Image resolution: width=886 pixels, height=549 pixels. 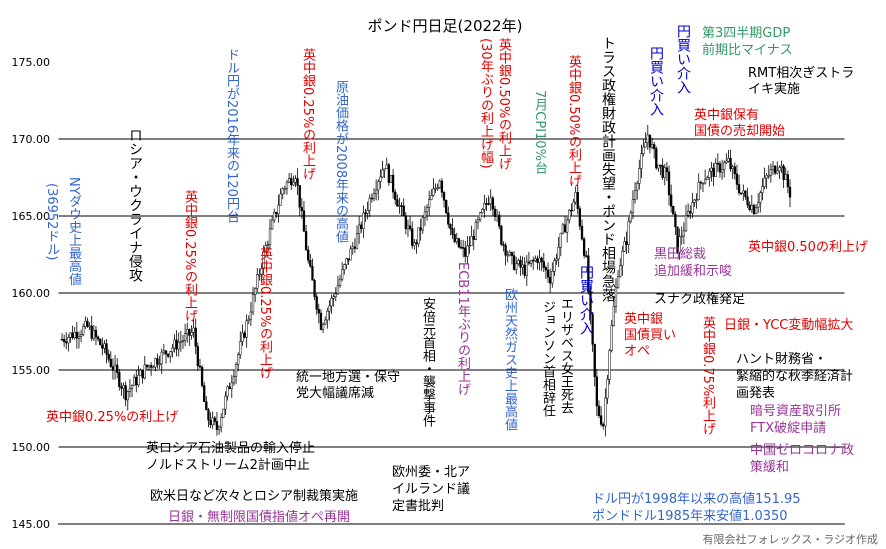 What do you see at coordinates (656, 81) in the screenshot?
I see `annotation: 円買い介入` at bounding box center [656, 81].